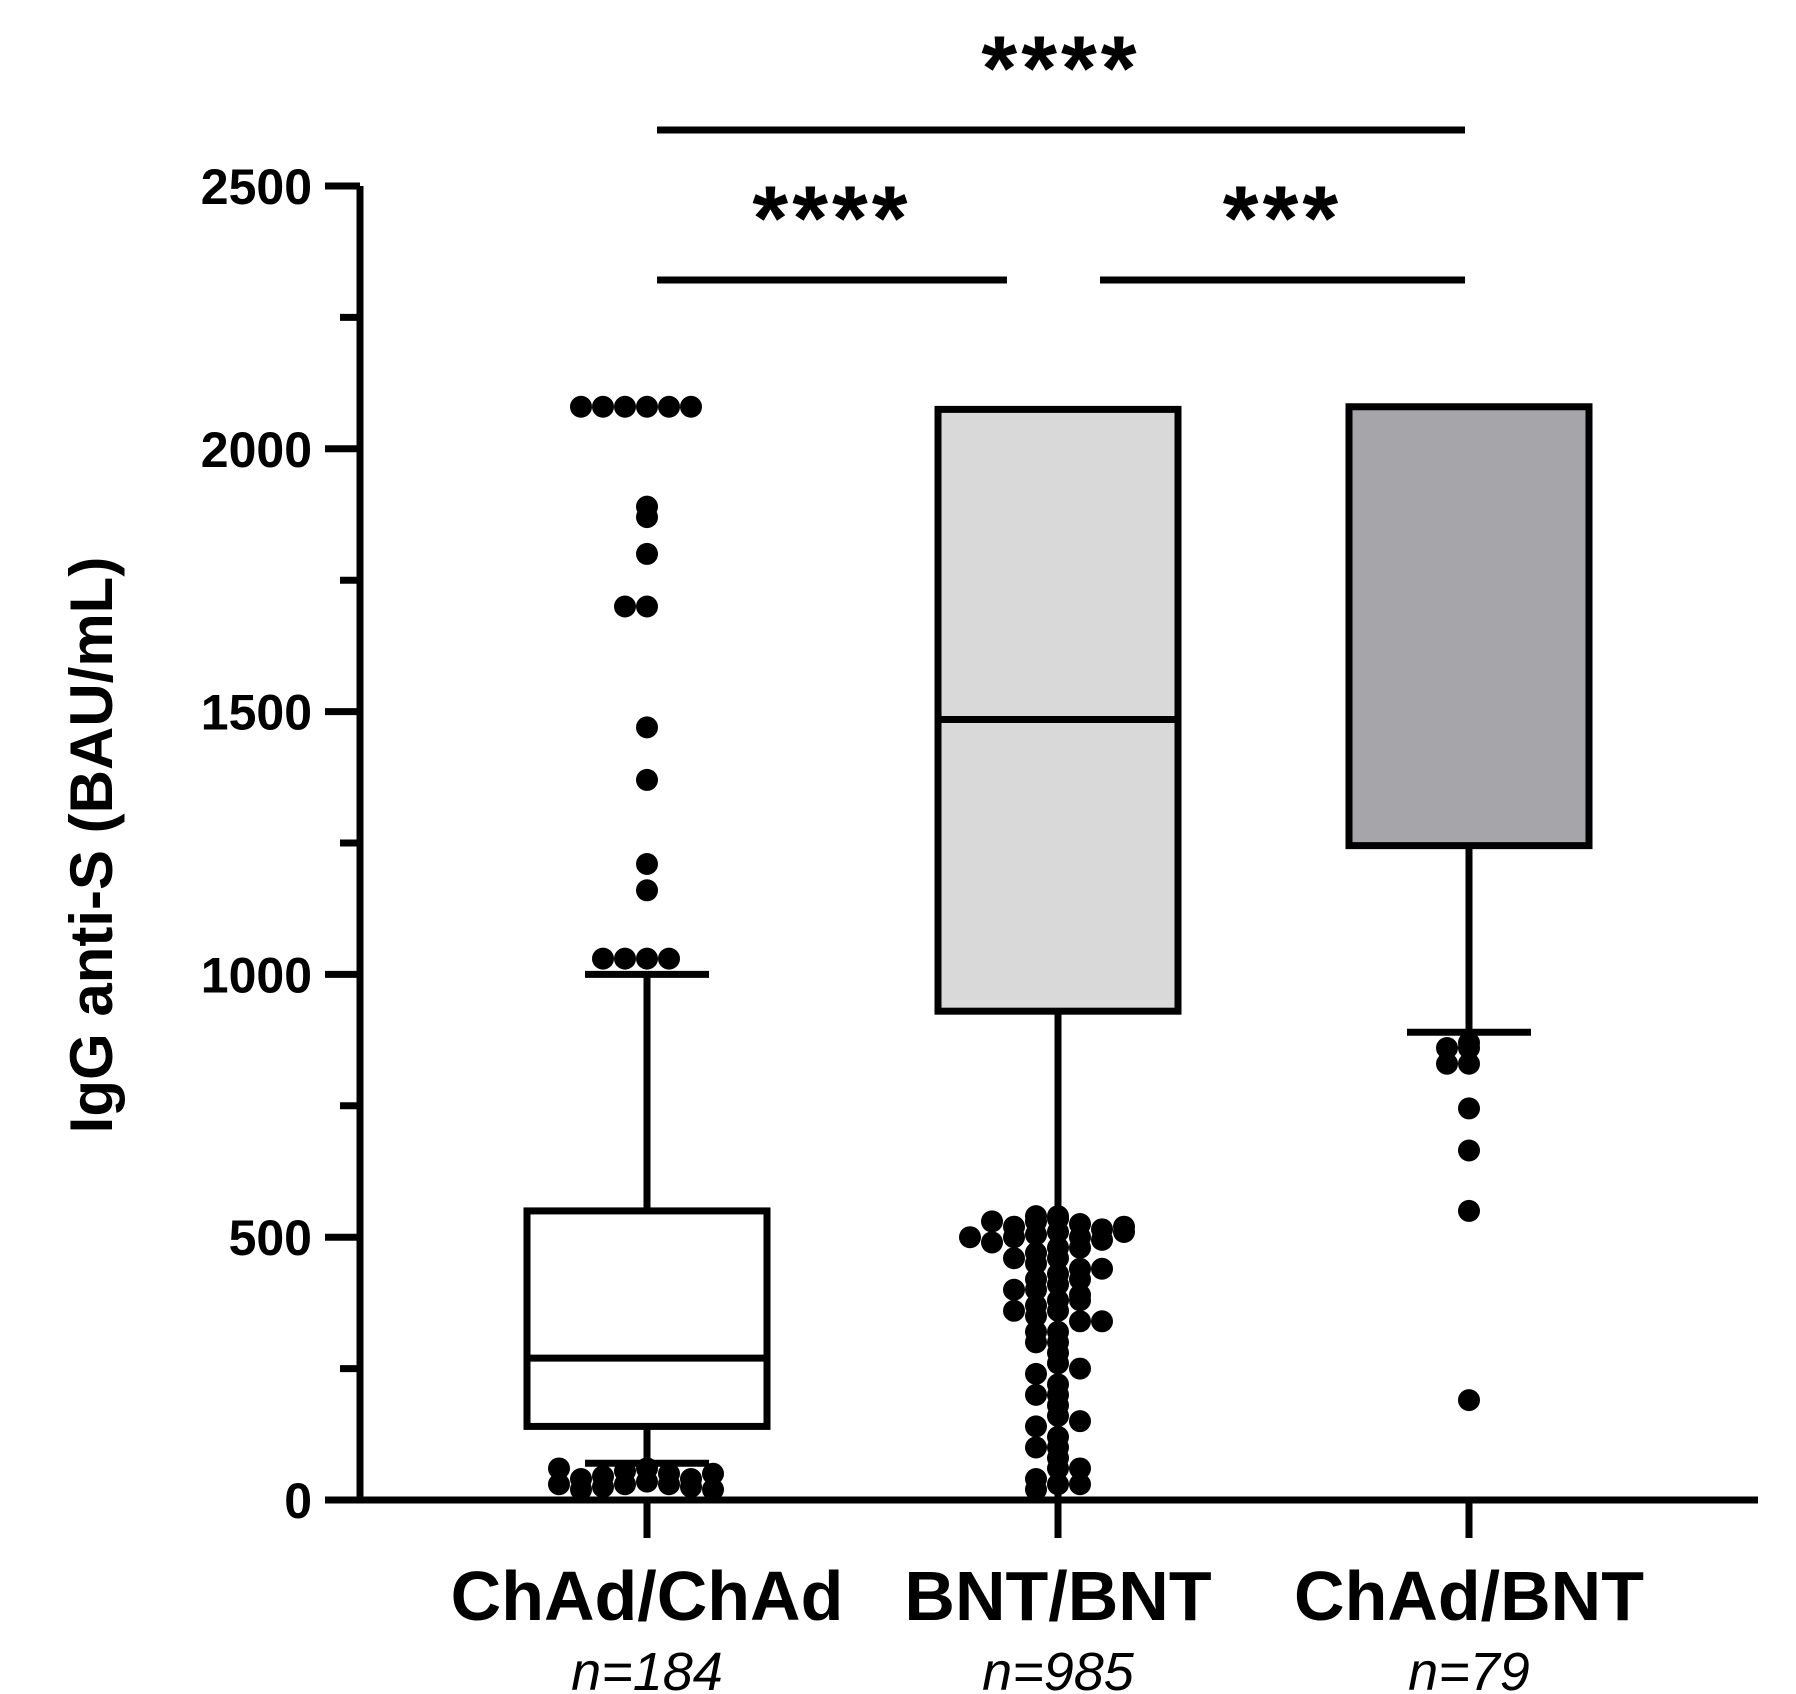 This screenshot has height=1694, width=1796. Describe the element at coordinates (256, 187) in the screenshot. I see `y-tick-label: 2500` at that location.